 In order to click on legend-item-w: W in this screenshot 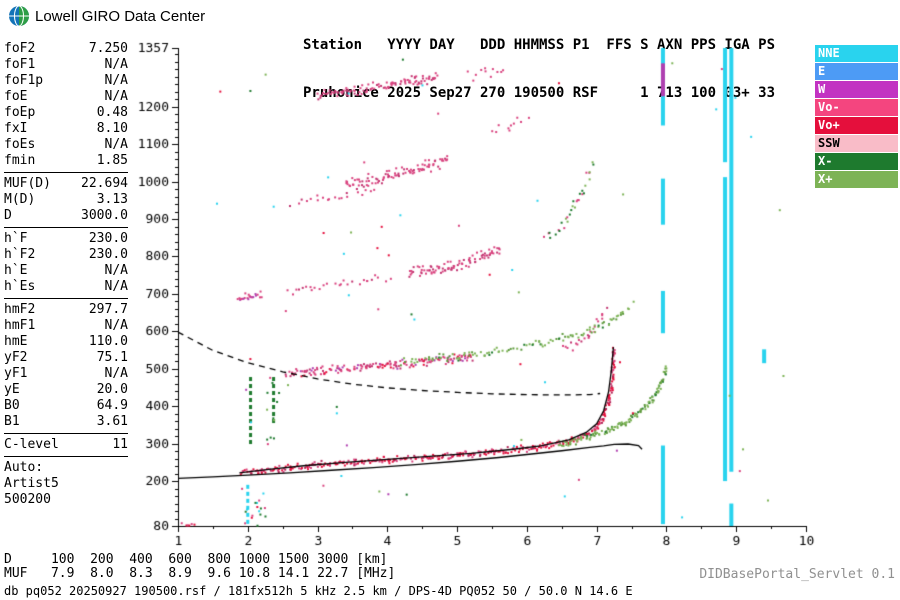, I will do `click(856, 89)`.